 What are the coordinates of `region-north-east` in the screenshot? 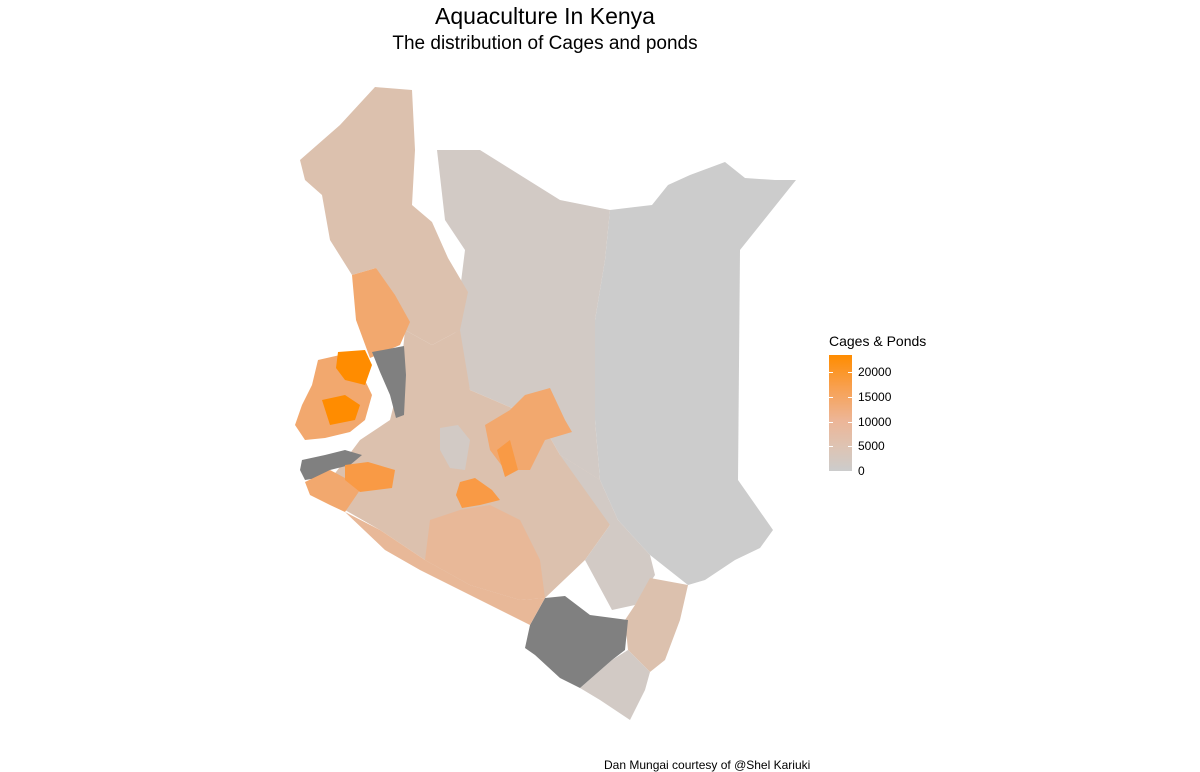 It's located at (695, 373).